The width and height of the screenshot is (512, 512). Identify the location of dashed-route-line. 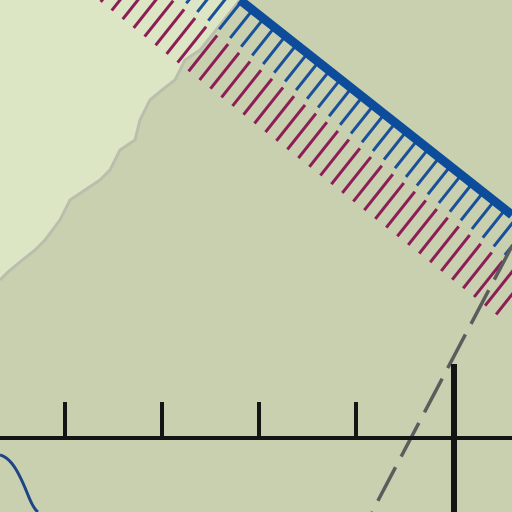
(441, 378).